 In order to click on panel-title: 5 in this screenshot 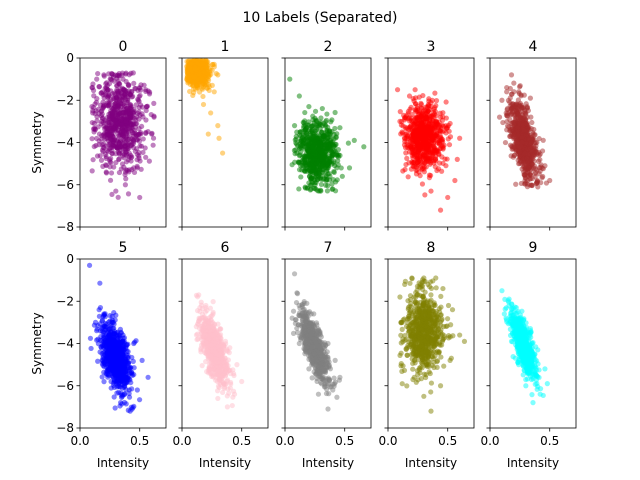, I will do `click(123, 248)`.